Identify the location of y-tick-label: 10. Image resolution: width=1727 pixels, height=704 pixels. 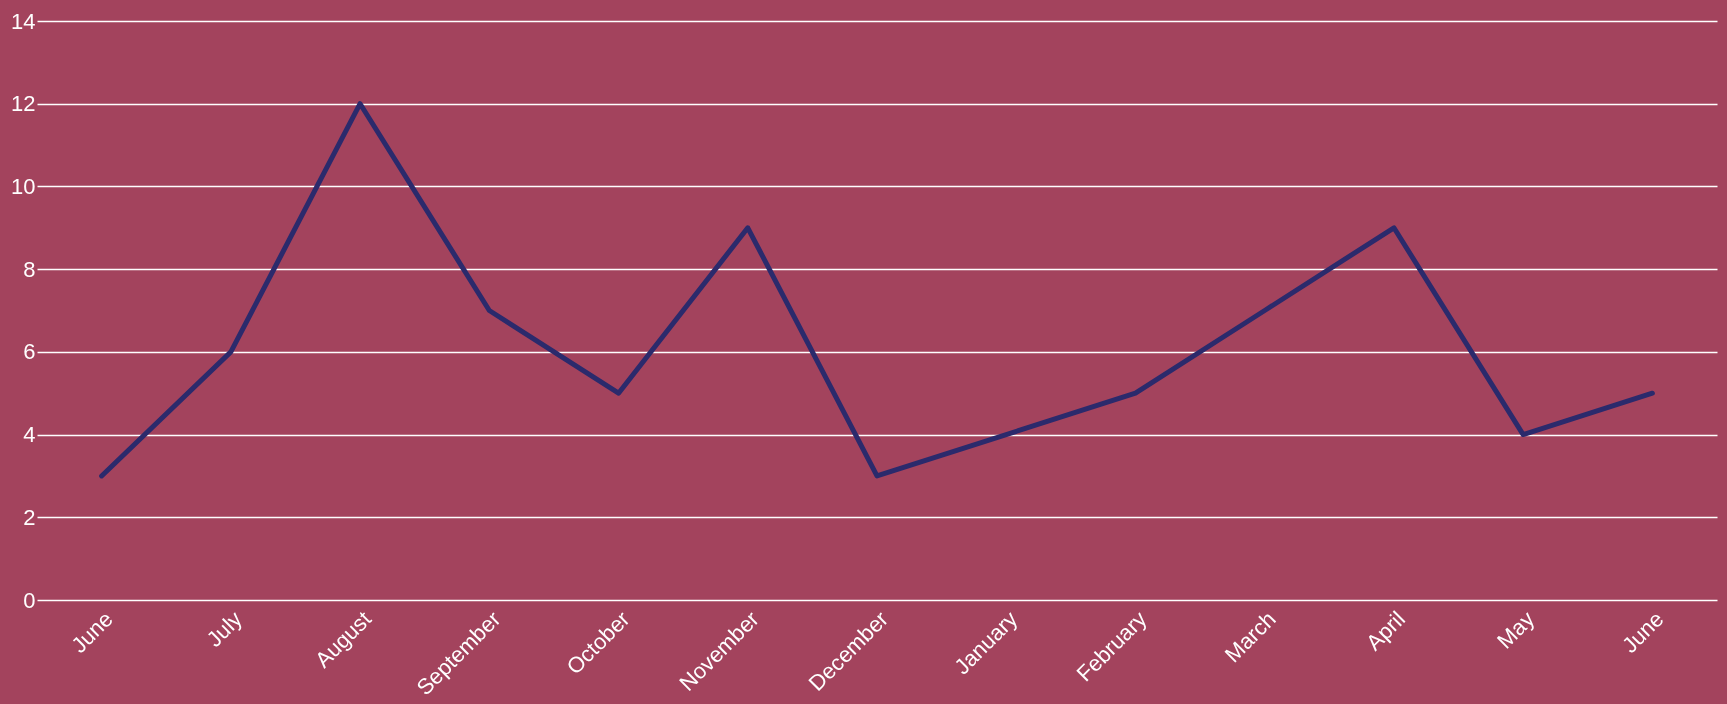
(23, 186).